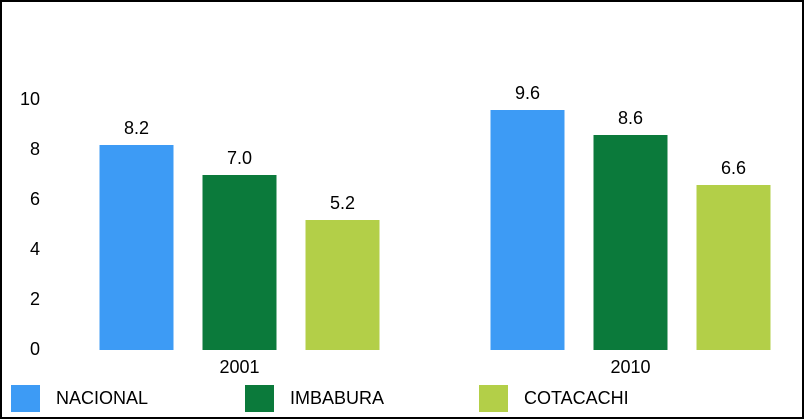 The width and height of the screenshot is (804, 419). What do you see at coordinates (733, 168) in the screenshot?
I see `value-label: 6.6` at bounding box center [733, 168].